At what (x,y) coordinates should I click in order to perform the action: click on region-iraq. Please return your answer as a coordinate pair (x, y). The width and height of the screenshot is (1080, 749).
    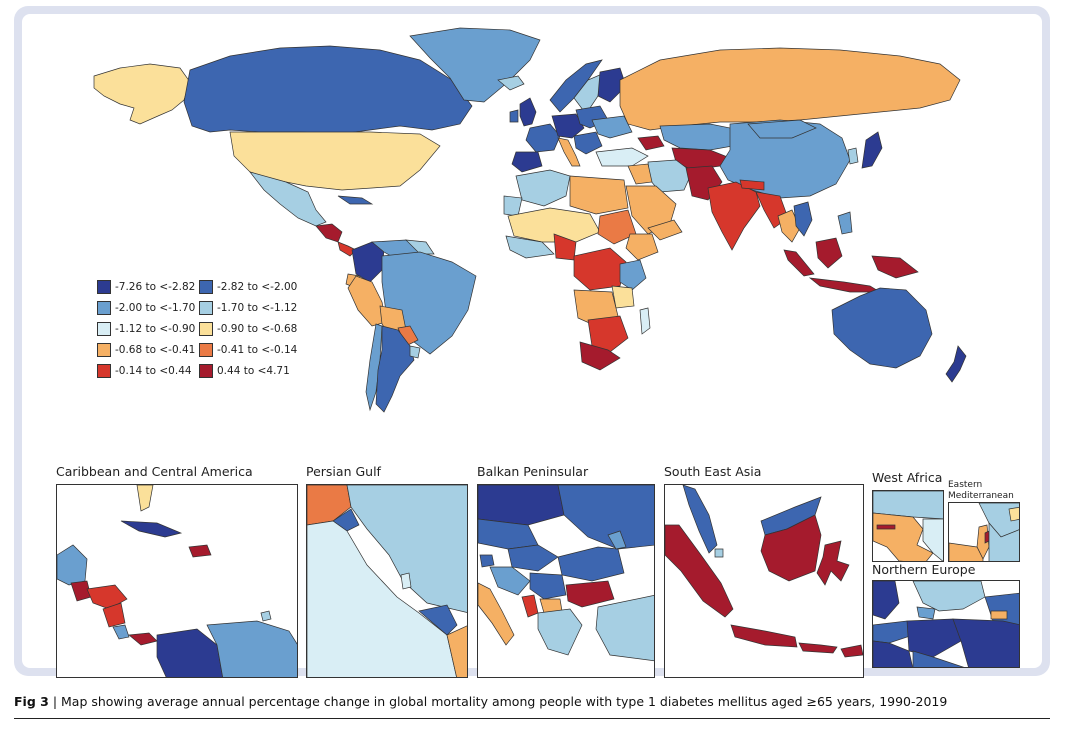
    Looking at the image, I should click on (329, 505).